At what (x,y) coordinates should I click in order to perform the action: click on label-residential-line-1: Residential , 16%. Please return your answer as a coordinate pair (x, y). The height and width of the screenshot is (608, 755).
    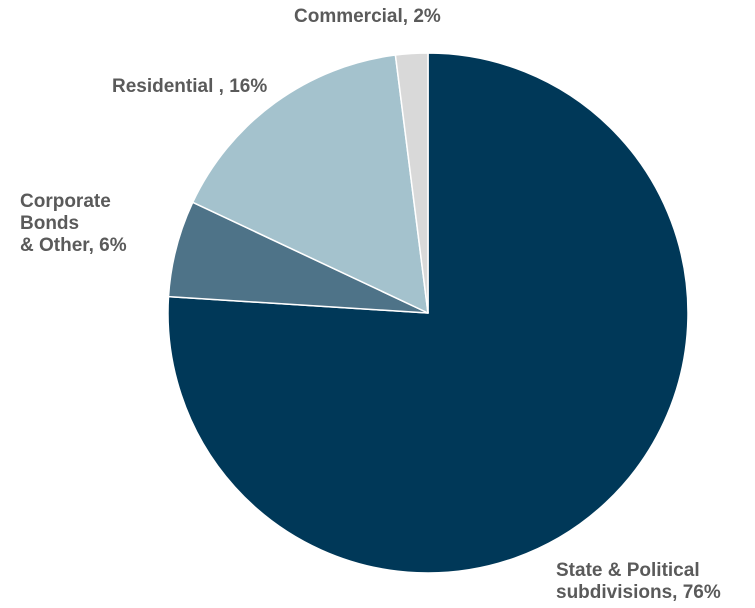
    Looking at the image, I should click on (190, 86).